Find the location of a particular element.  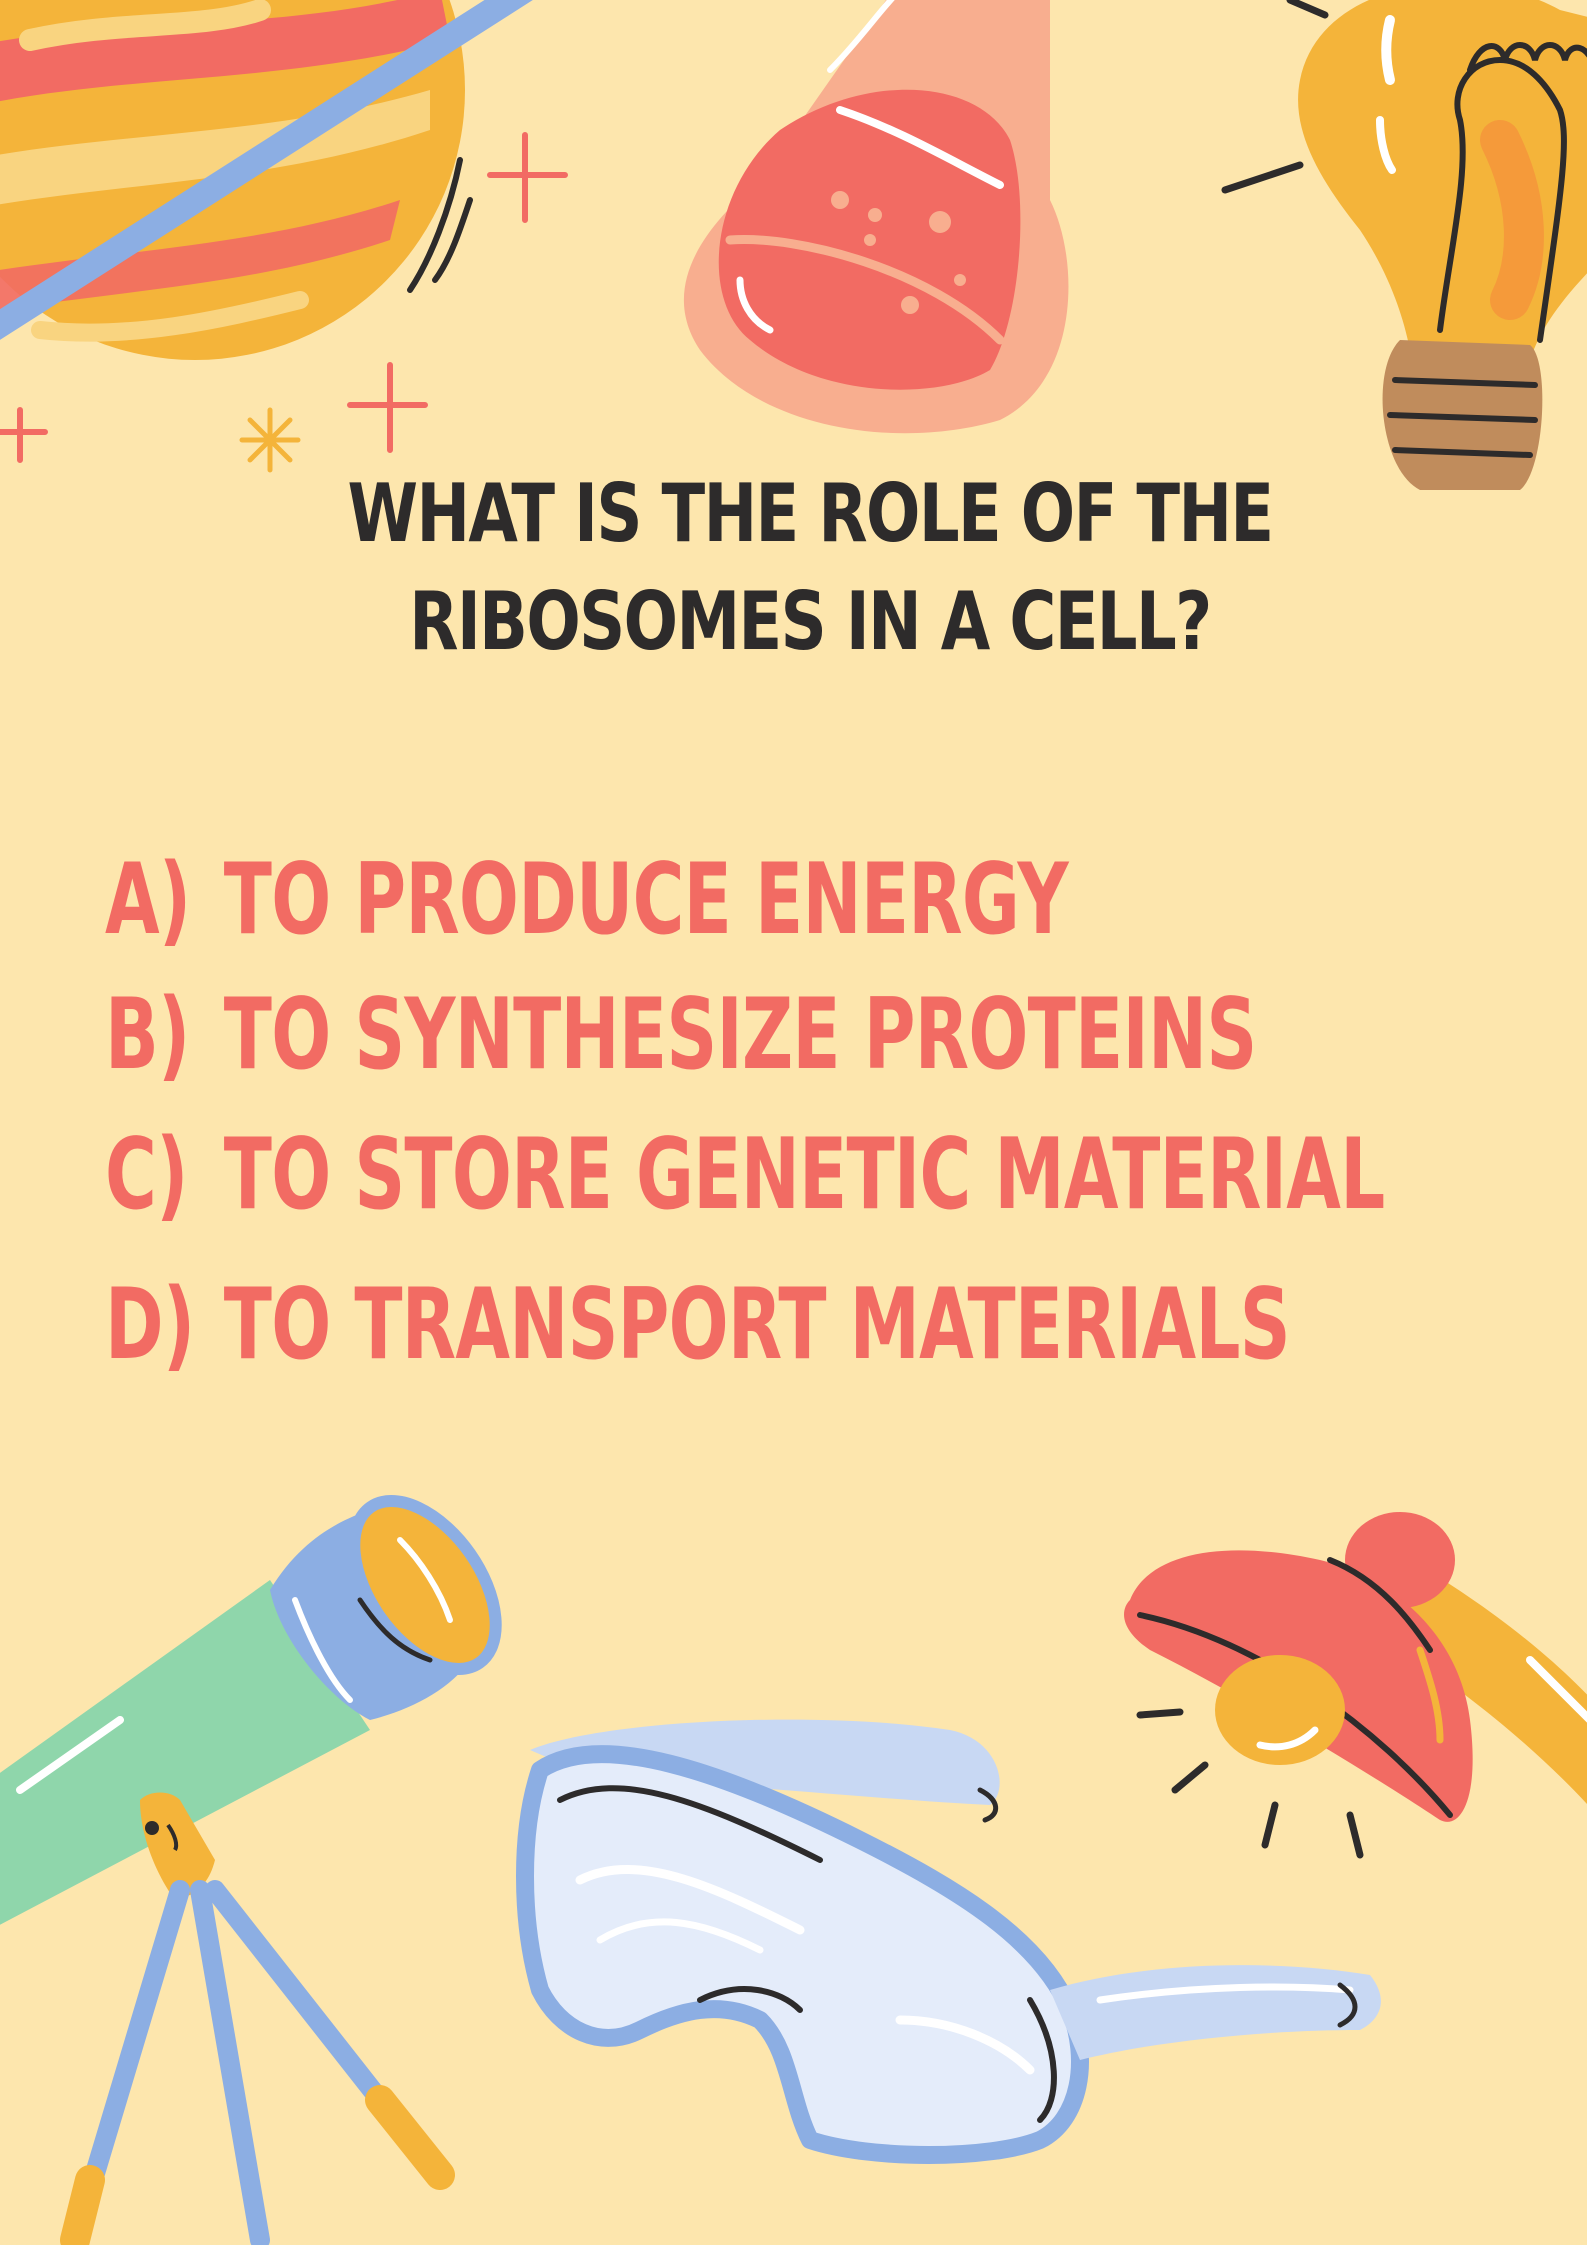

telescope-icon is located at coordinates (251, 1870).